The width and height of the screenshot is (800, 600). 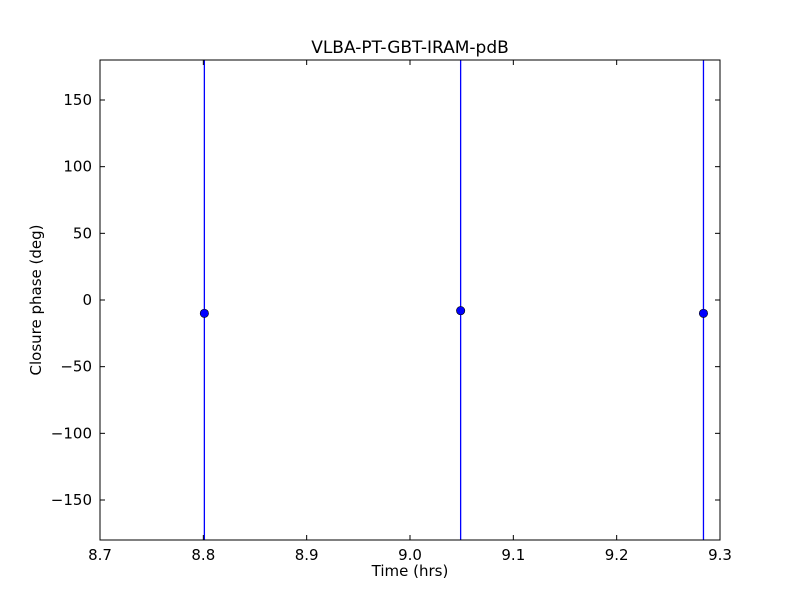 What do you see at coordinates (36, 300) in the screenshot?
I see `y-axis-label: Closure phase (deg)` at bounding box center [36, 300].